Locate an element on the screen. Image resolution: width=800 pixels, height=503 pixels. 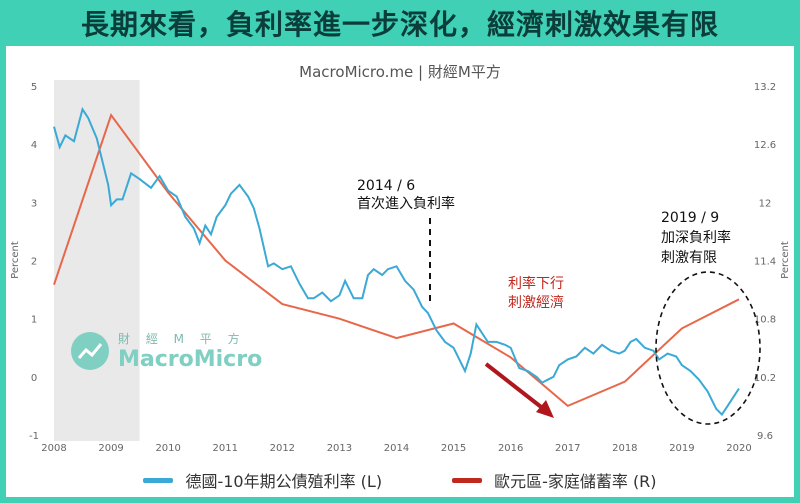
x-tick-label: 2014 is located at coordinates (396, 448).